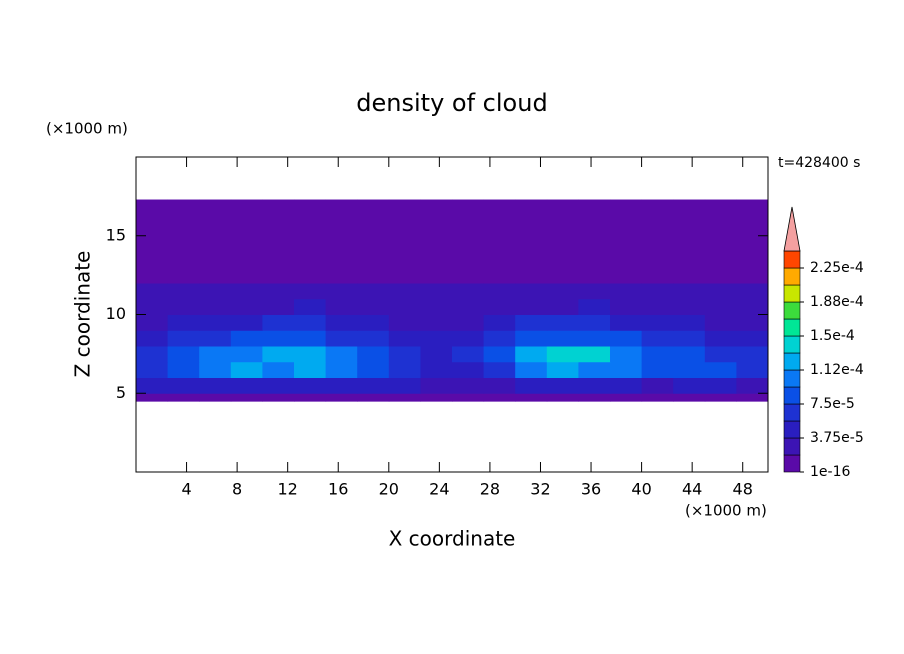 This screenshot has height=654, width=904. Describe the element at coordinates (288, 489) in the screenshot. I see `x-tick-label: 12` at that location.